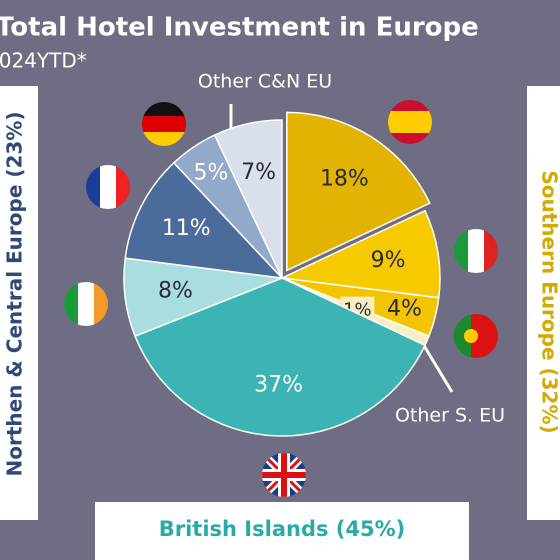 The height and width of the screenshot is (560, 560). Describe the element at coordinates (15, 293) in the screenshot. I see `group-label: Northen & Central Europe (23%)` at that location.